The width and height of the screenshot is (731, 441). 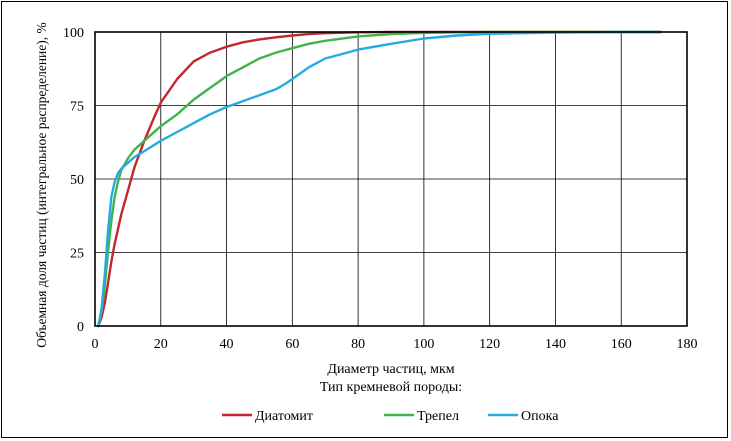 What do you see at coordinates (77, 107) in the screenshot?
I see `y-tick-label: 75` at bounding box center [77, 107].